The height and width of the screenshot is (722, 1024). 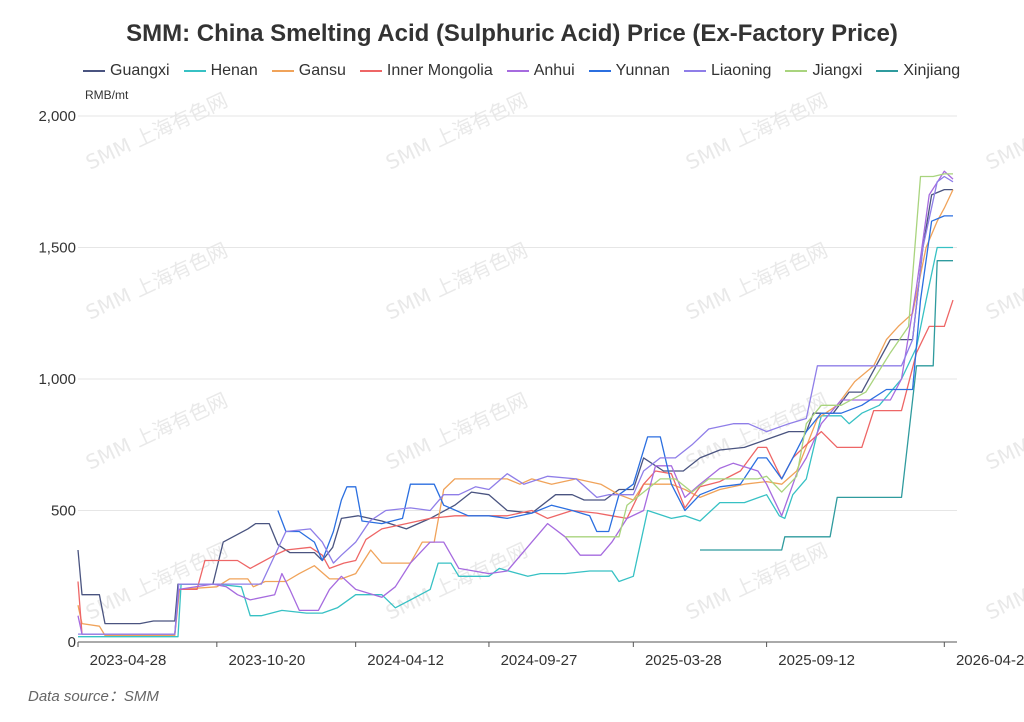 I want to click on legend-item: Henan, so click(x=220, y=71).